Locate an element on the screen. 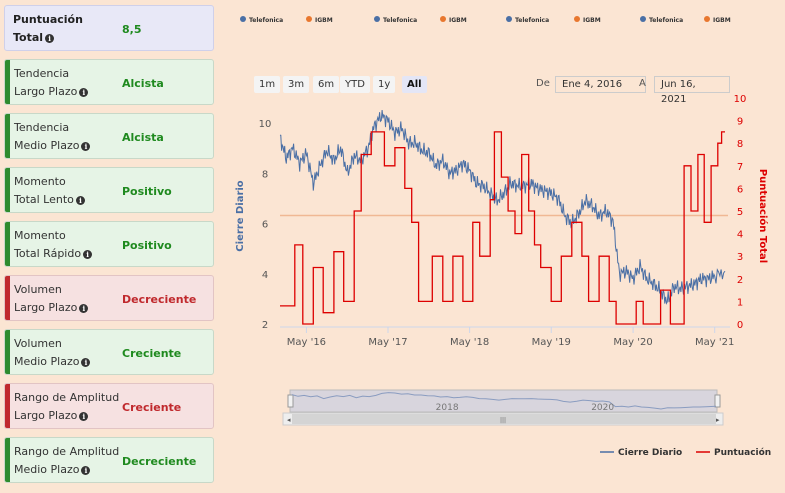 The height and width of the screenshot is (493, 785). y-right-tick-label: 0 is located at coordinates (740, 325).